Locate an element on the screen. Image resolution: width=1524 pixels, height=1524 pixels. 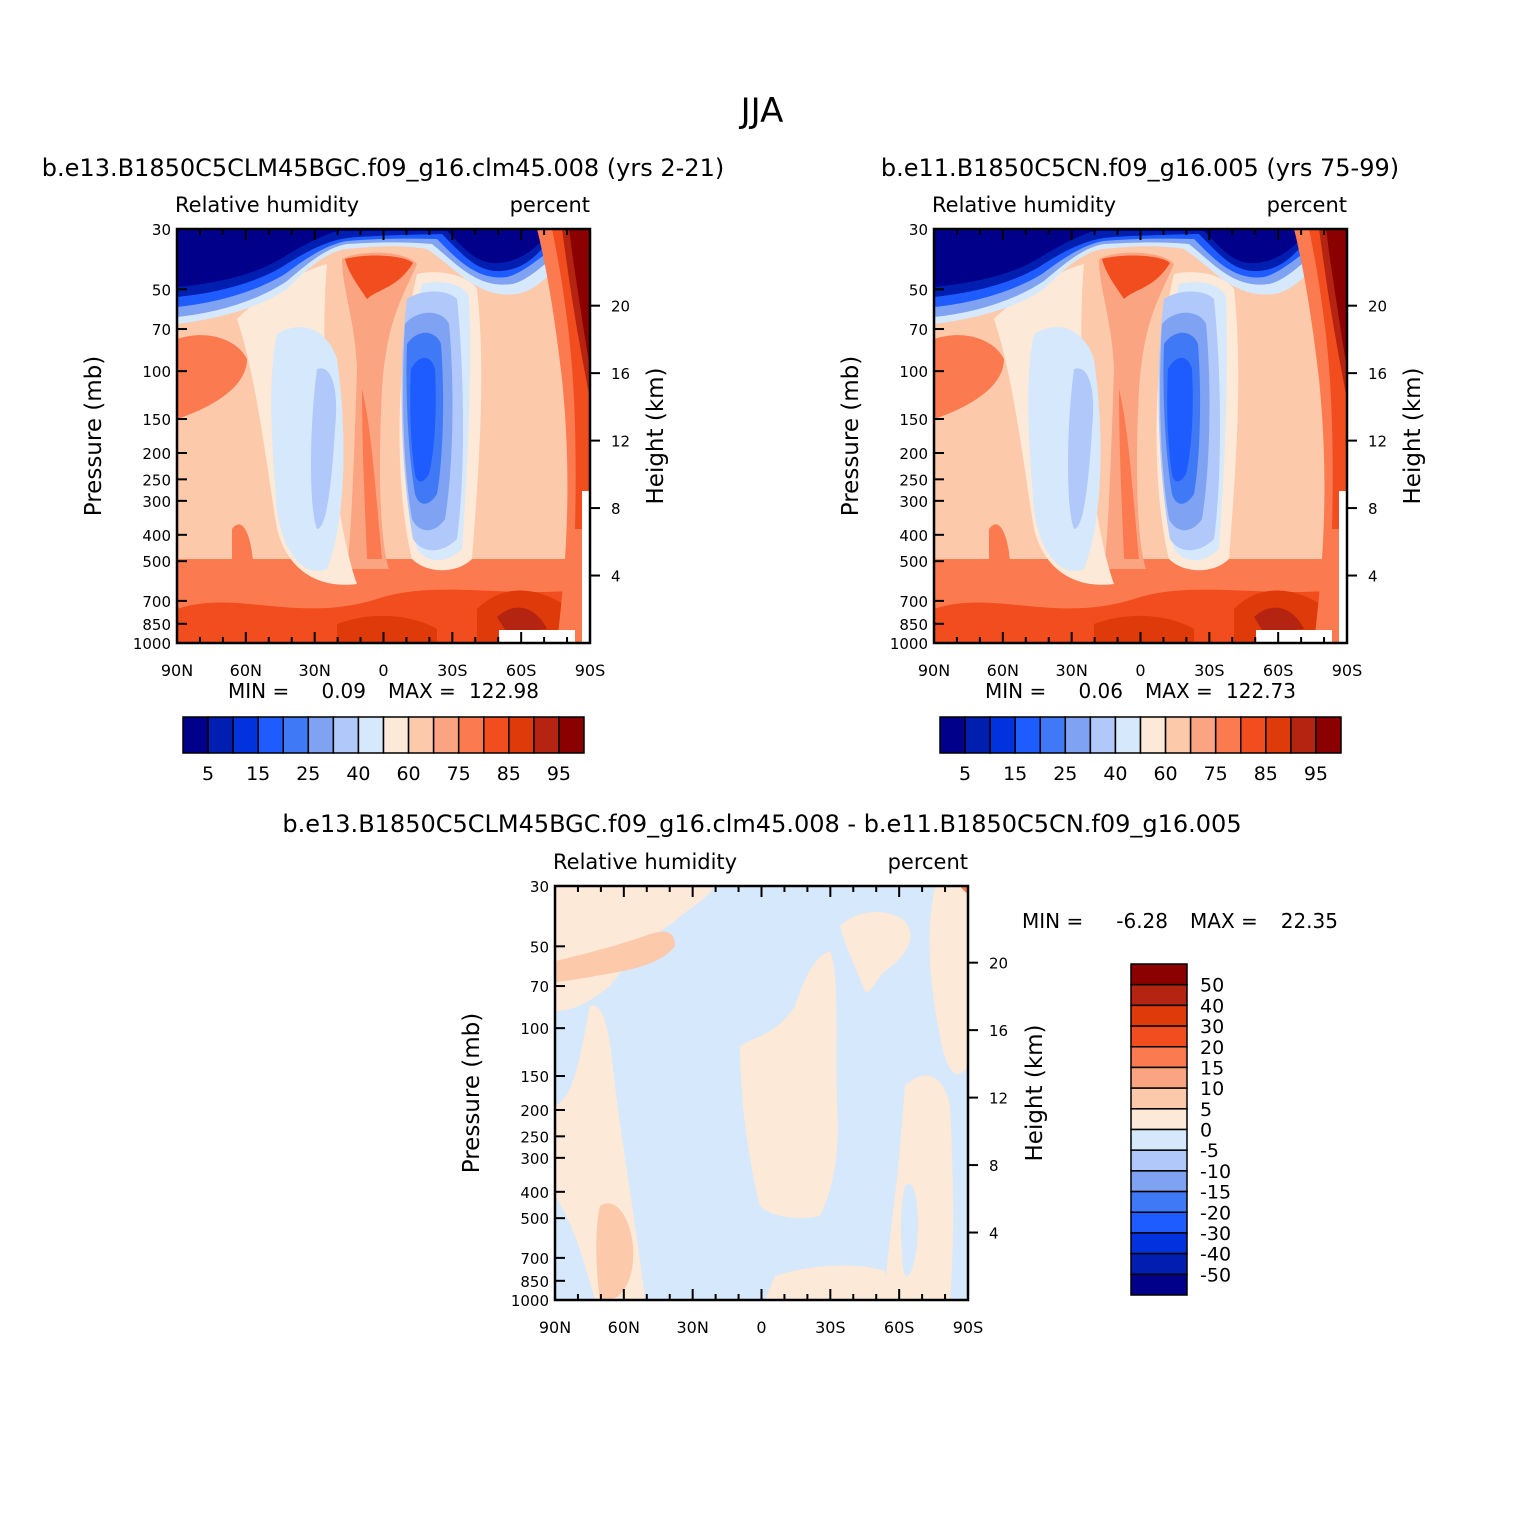
colorbar-label: -10 is located at coordinates (1215, 1172).